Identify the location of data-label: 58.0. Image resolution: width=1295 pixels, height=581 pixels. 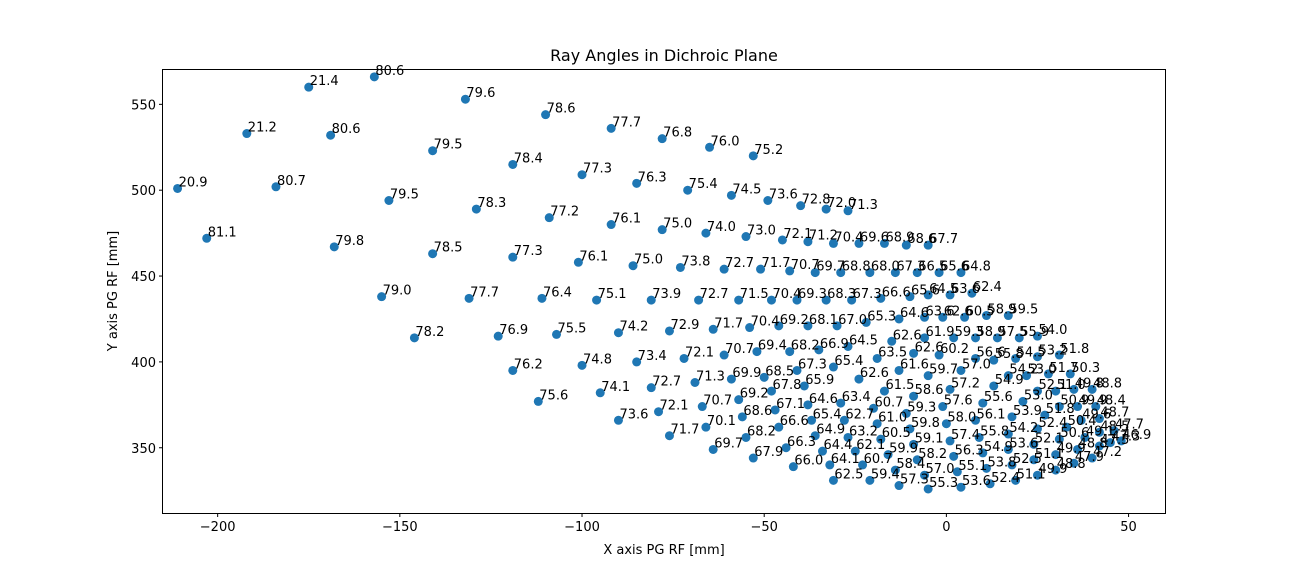
(961, 418).